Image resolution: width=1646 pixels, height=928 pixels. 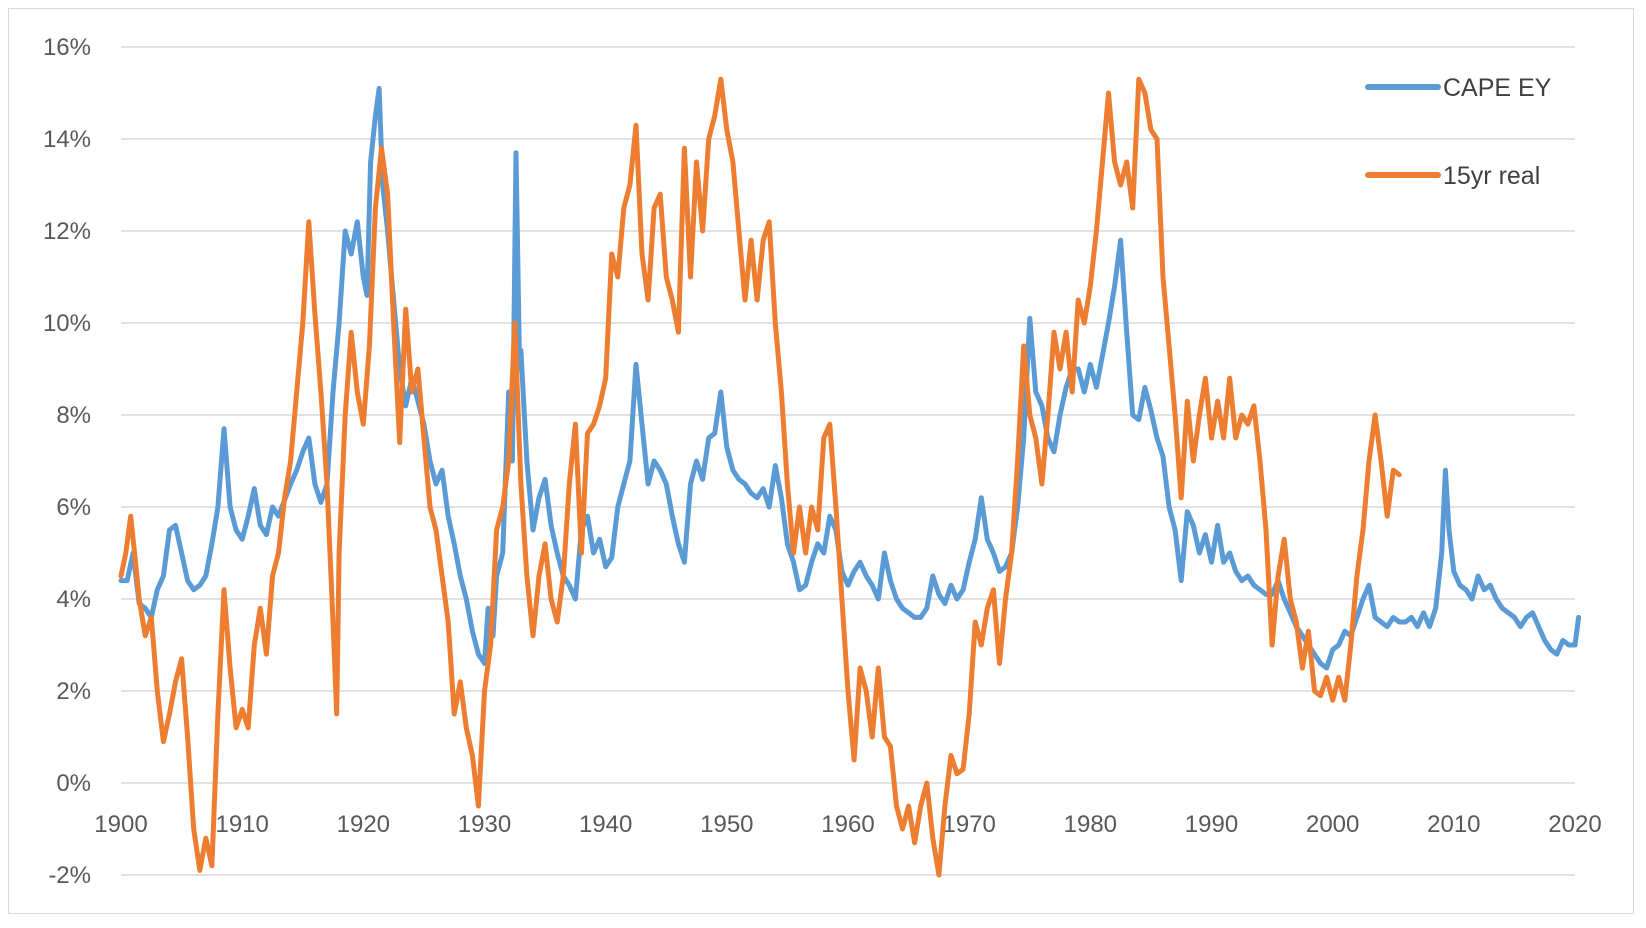 I want to click on y-axis-ticks: -2% 0% 2% 4% 6% 8% 10% 12% 14% 16%, so click(x=67, y=461).